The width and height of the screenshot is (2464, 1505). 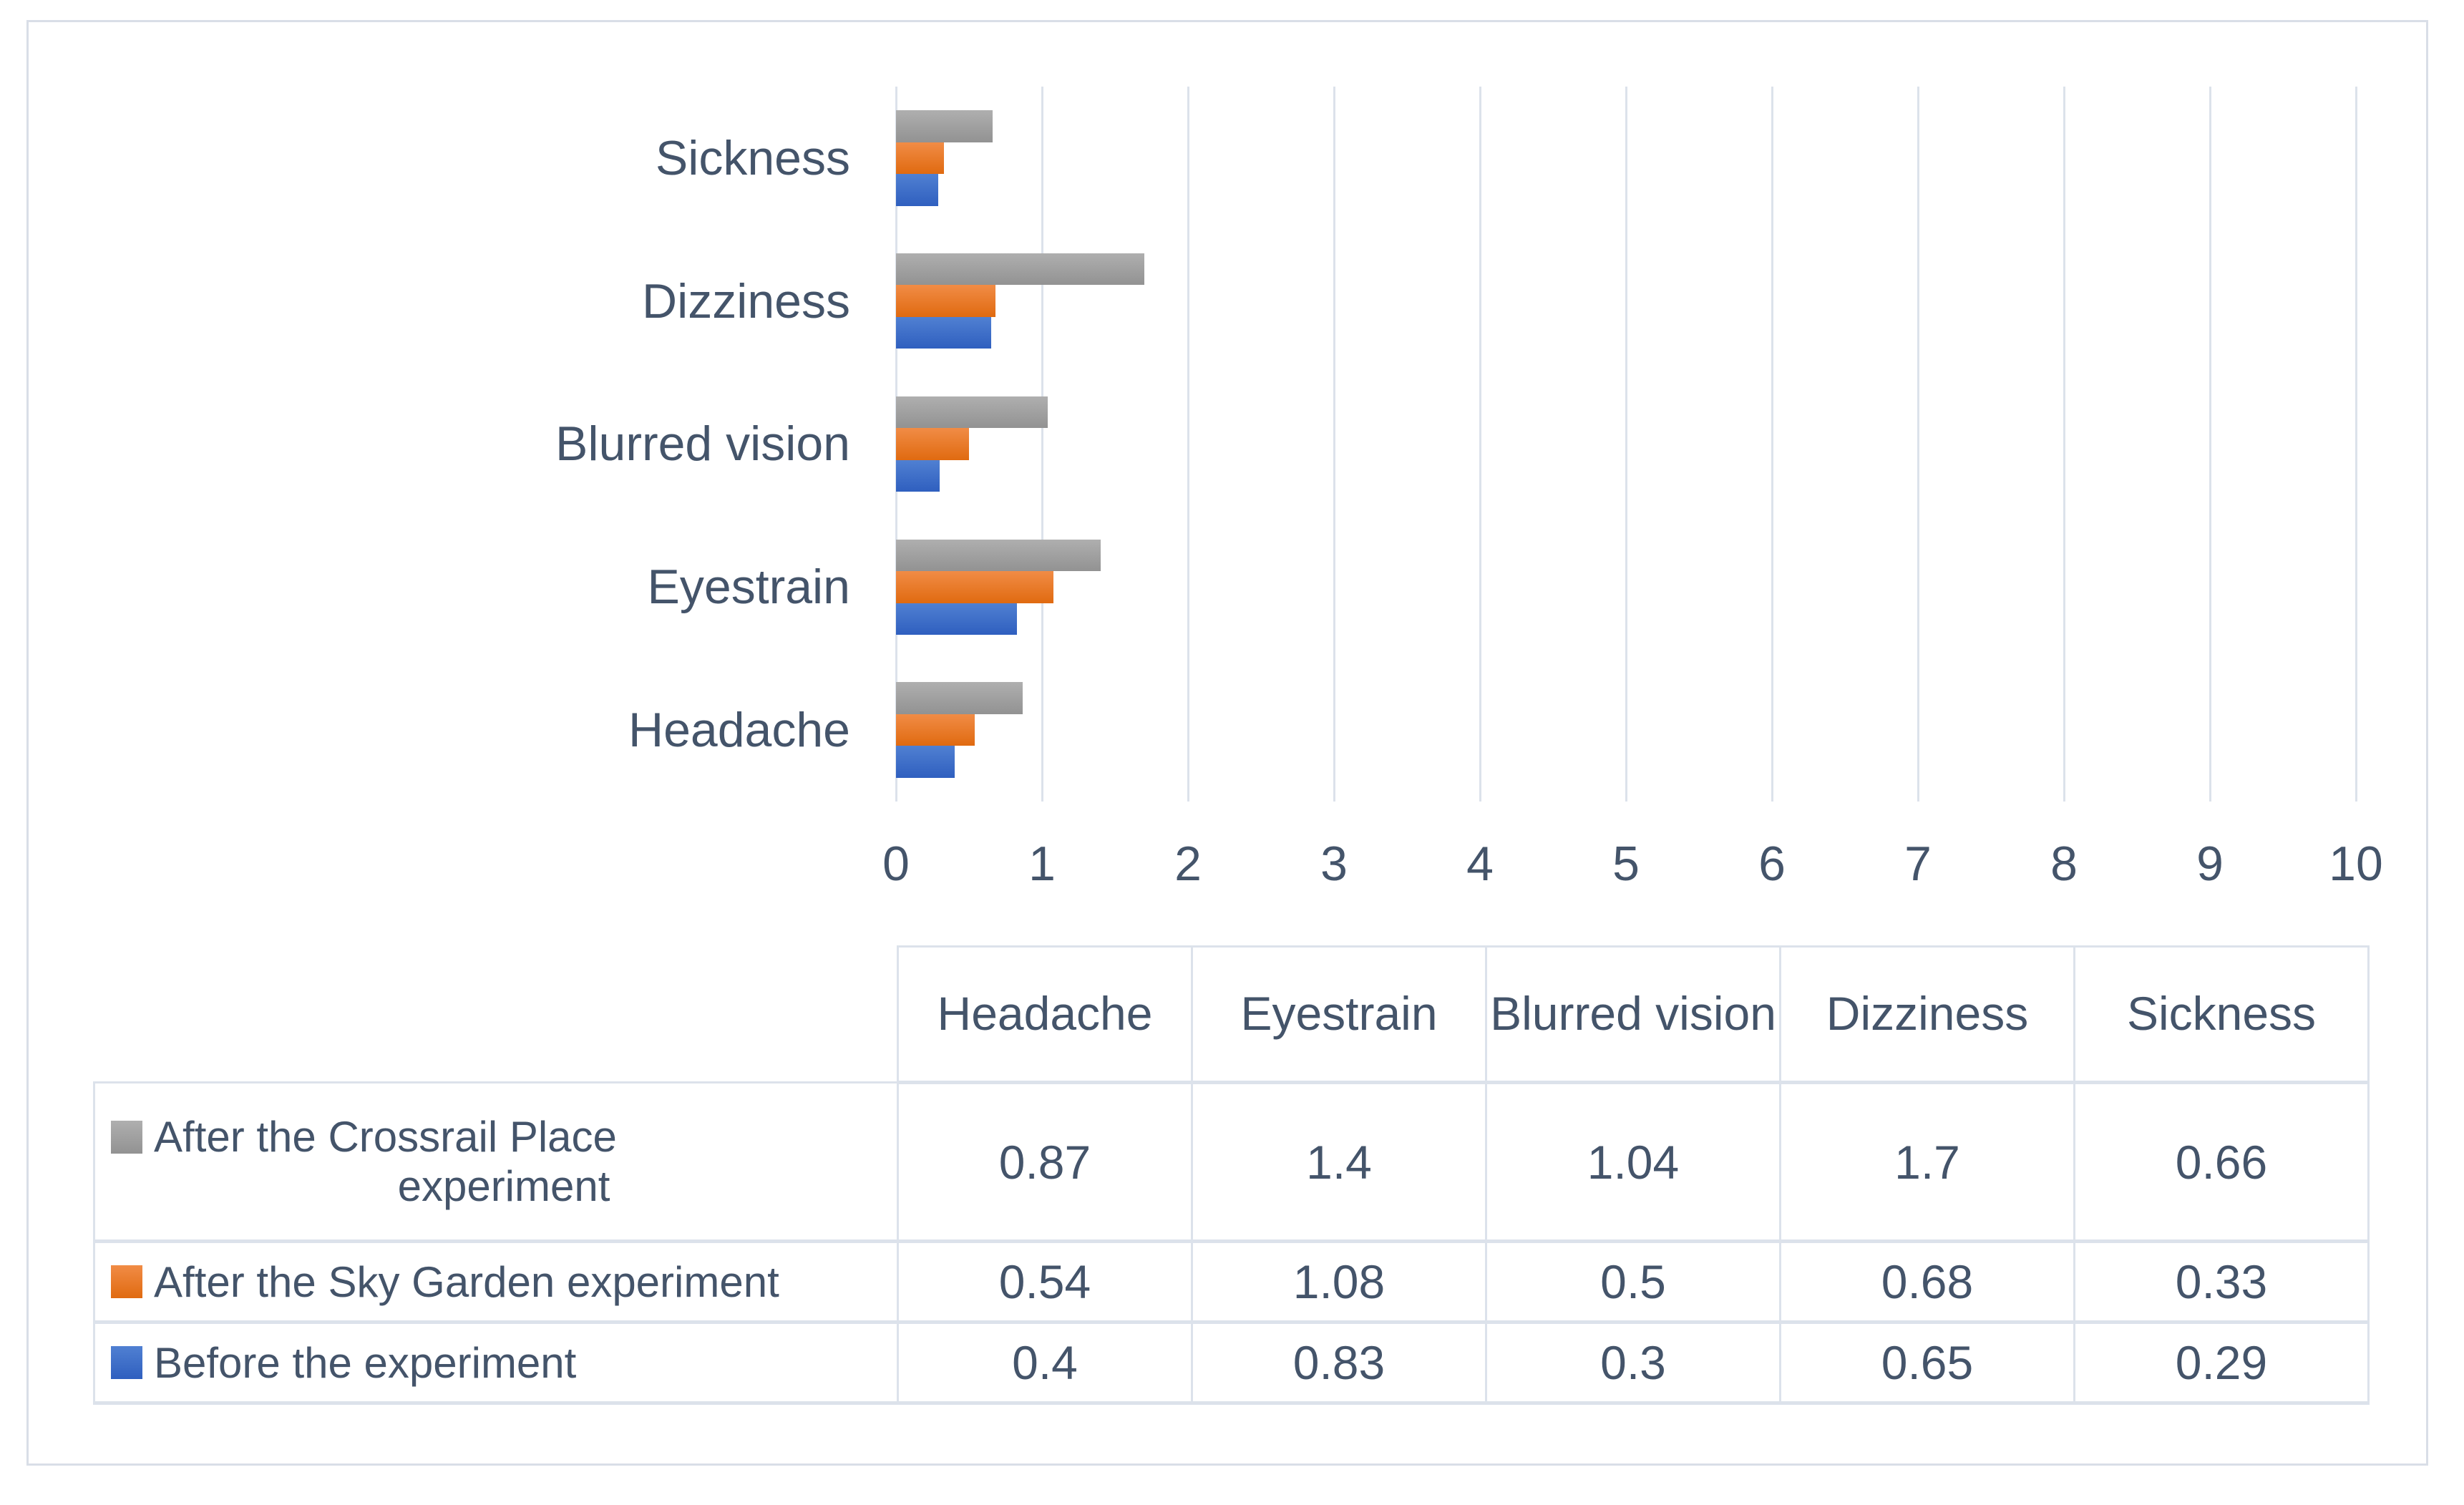 I want to click on x-tick-label: 9, so click(x=2210, y=864).